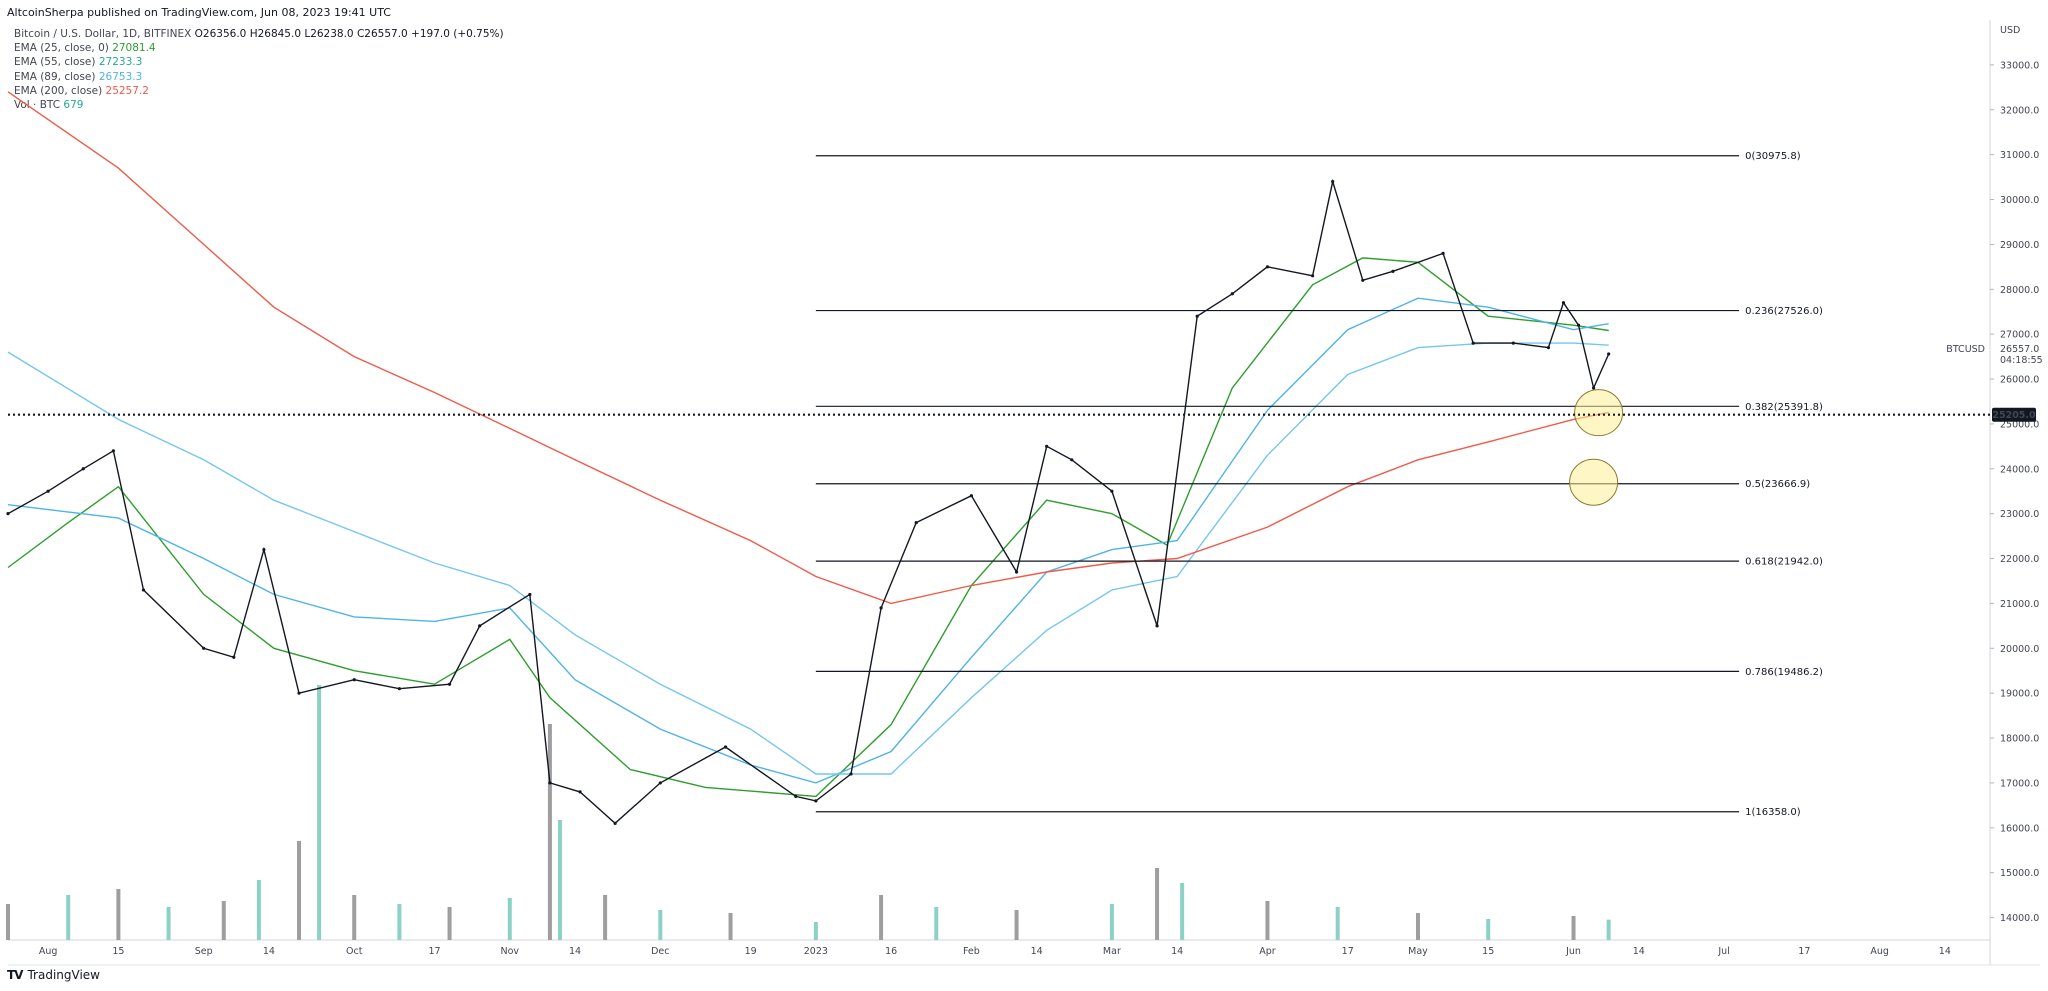  What do you see at coordinates (2019, 380) in the screenshot?
I see `price-tick-label: 26000.0` at bounding box center [2019, 380].